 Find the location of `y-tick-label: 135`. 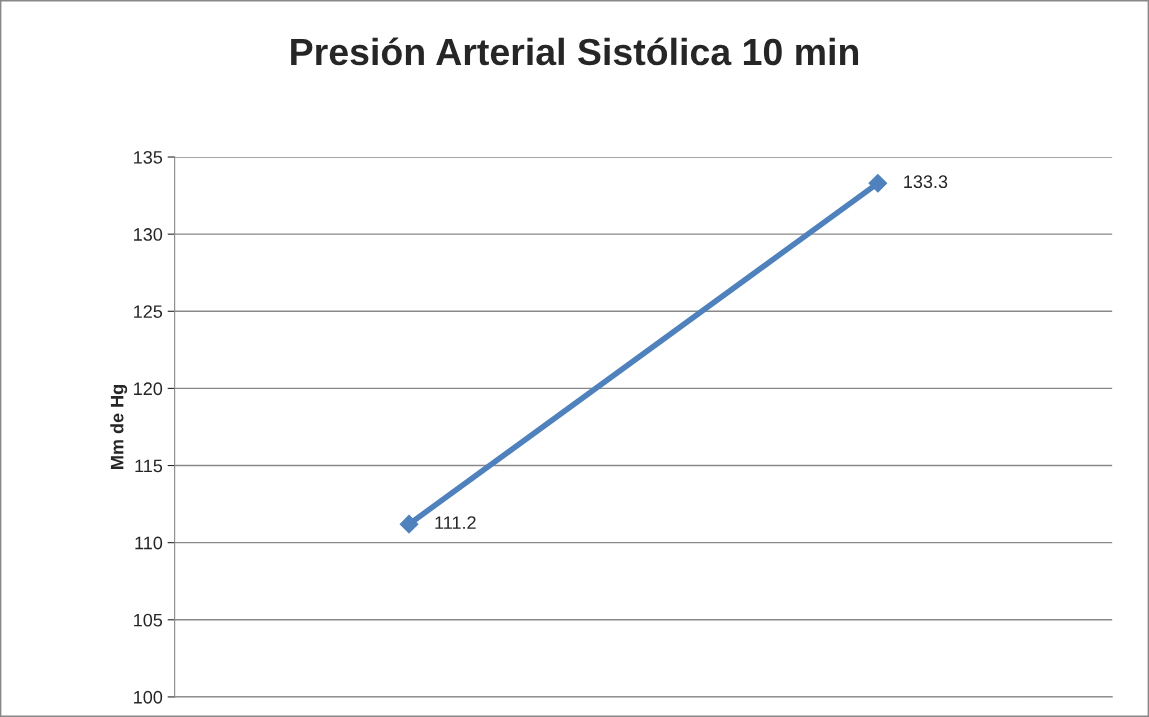

y-tick-label: 135 is located at coordinates (148, 157).